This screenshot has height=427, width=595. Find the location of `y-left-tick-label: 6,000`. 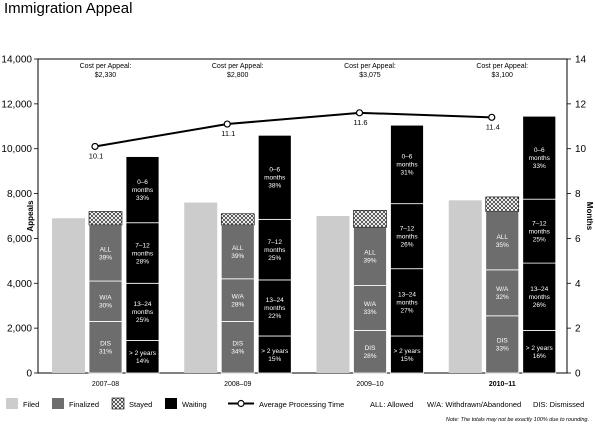

y-left-tick-label: 6,000 is located at coordinates (19, 239).